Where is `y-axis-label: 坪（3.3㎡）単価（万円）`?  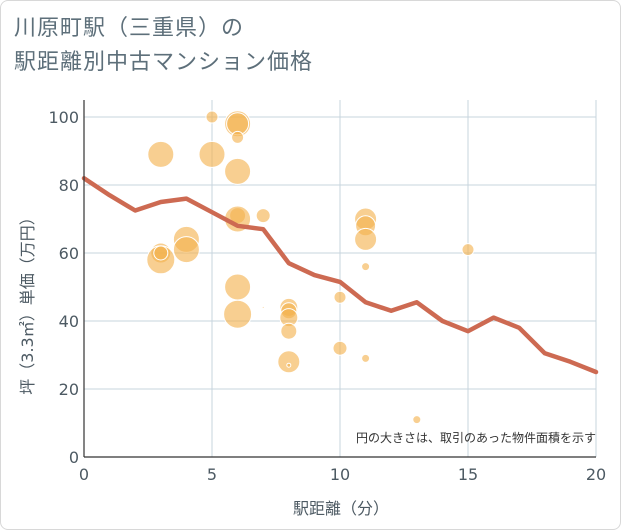
y-axis-label: 坪（3.3㎡）単価（万円） is located at coordinates (27, 301).